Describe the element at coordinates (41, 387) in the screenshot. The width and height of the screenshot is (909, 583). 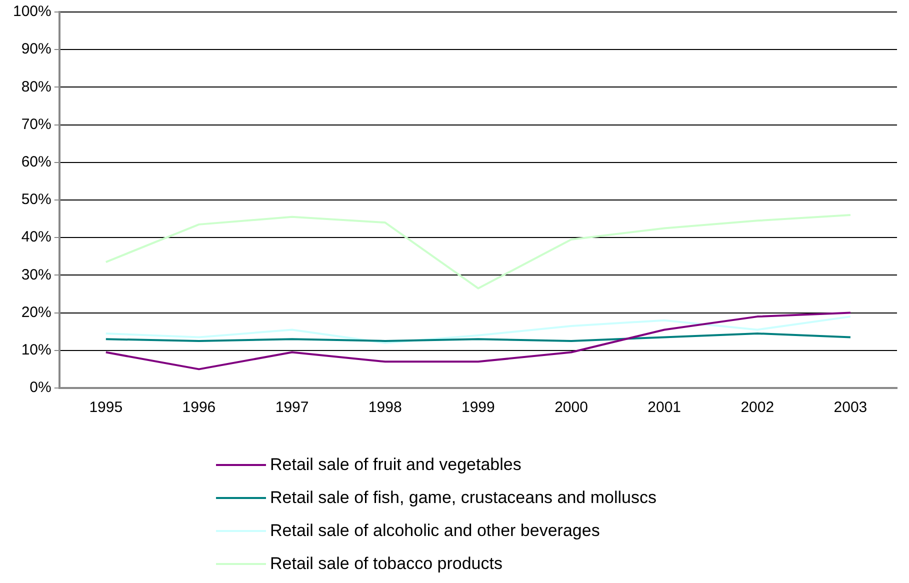
I see `y-tick-label: 0%` at that location.